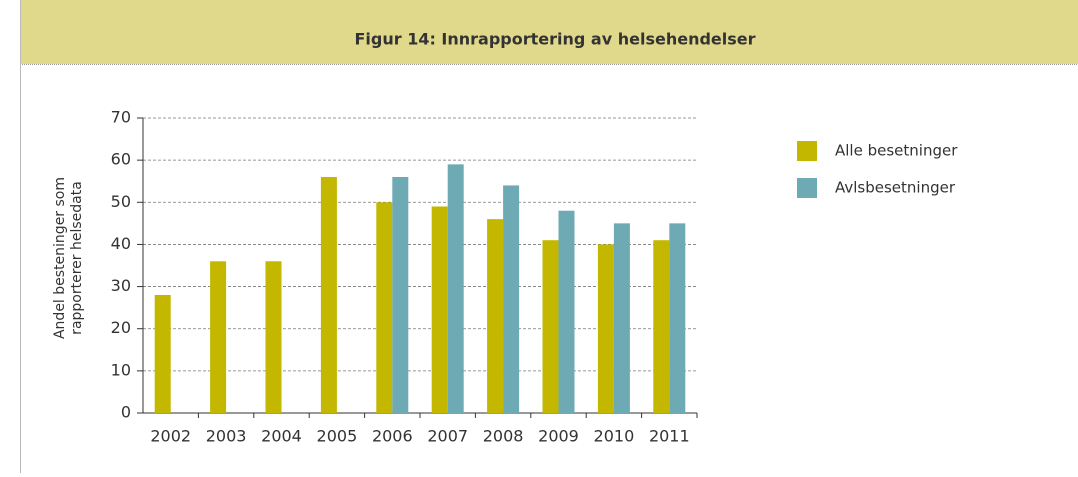  What do you see at coordinates (121, 201) in the screenshot?
I see `y-tick-label: 50` at bounding box center [121, 201].